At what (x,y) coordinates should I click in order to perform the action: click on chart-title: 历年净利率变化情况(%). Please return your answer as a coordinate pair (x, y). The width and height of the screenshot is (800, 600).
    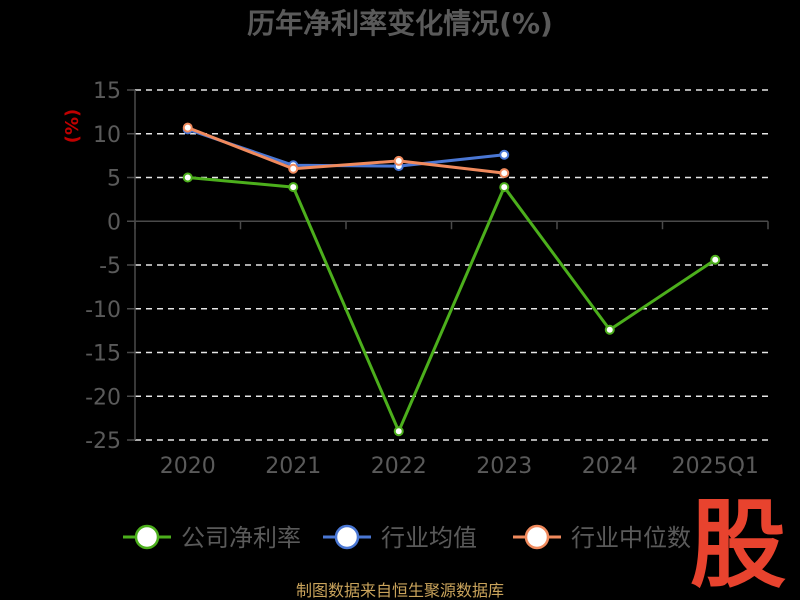
    Looking at the image, I should click on (400, 23).